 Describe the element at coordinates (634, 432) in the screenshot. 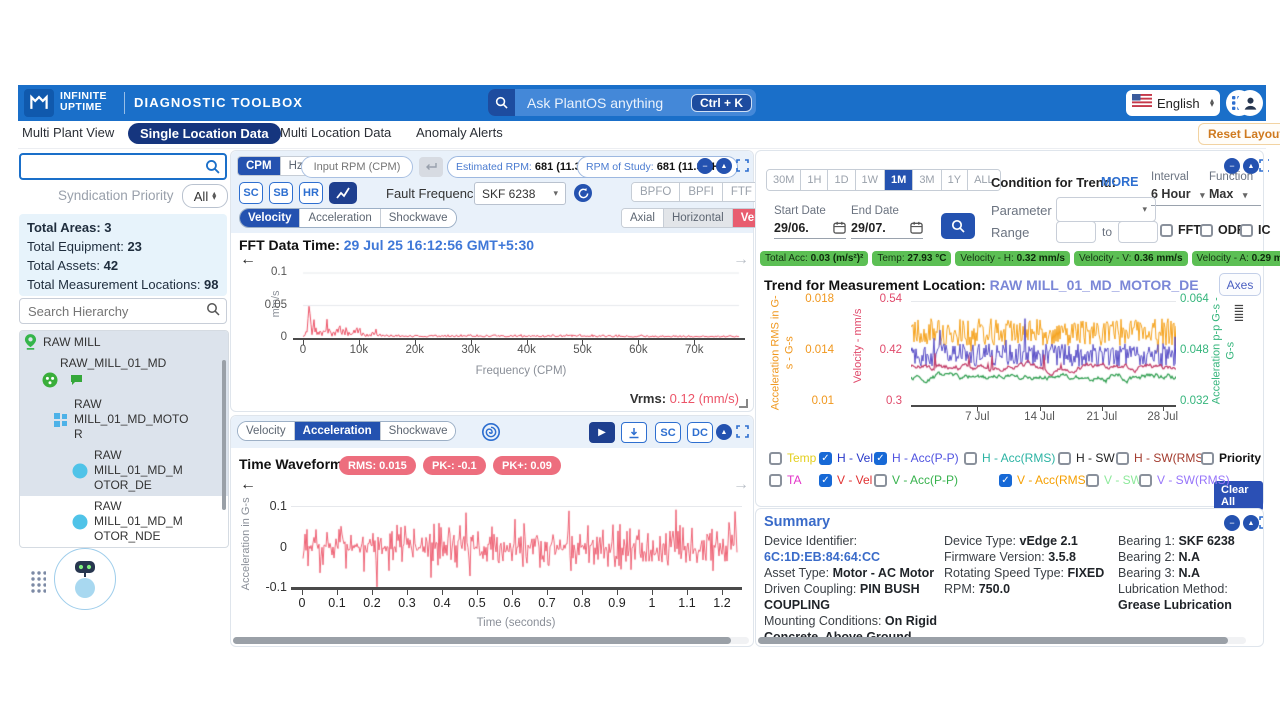

I see `download-button` at that location.